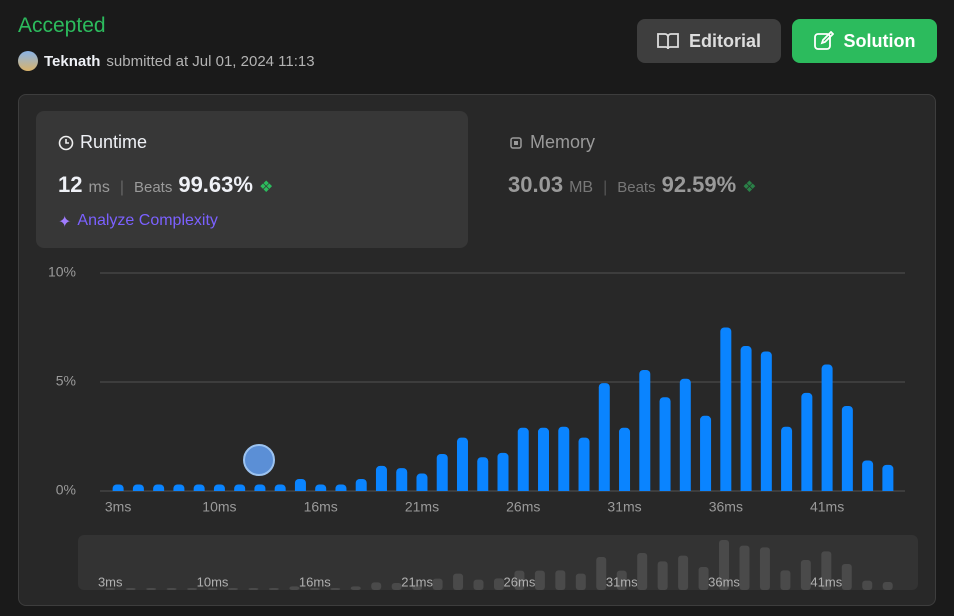 The width and height of the screenshot is (954, 616). What do you see at coordinates (536, 184) in the screenshot?
I see `memory-value: 30.03` at bounding box center [536, 184].